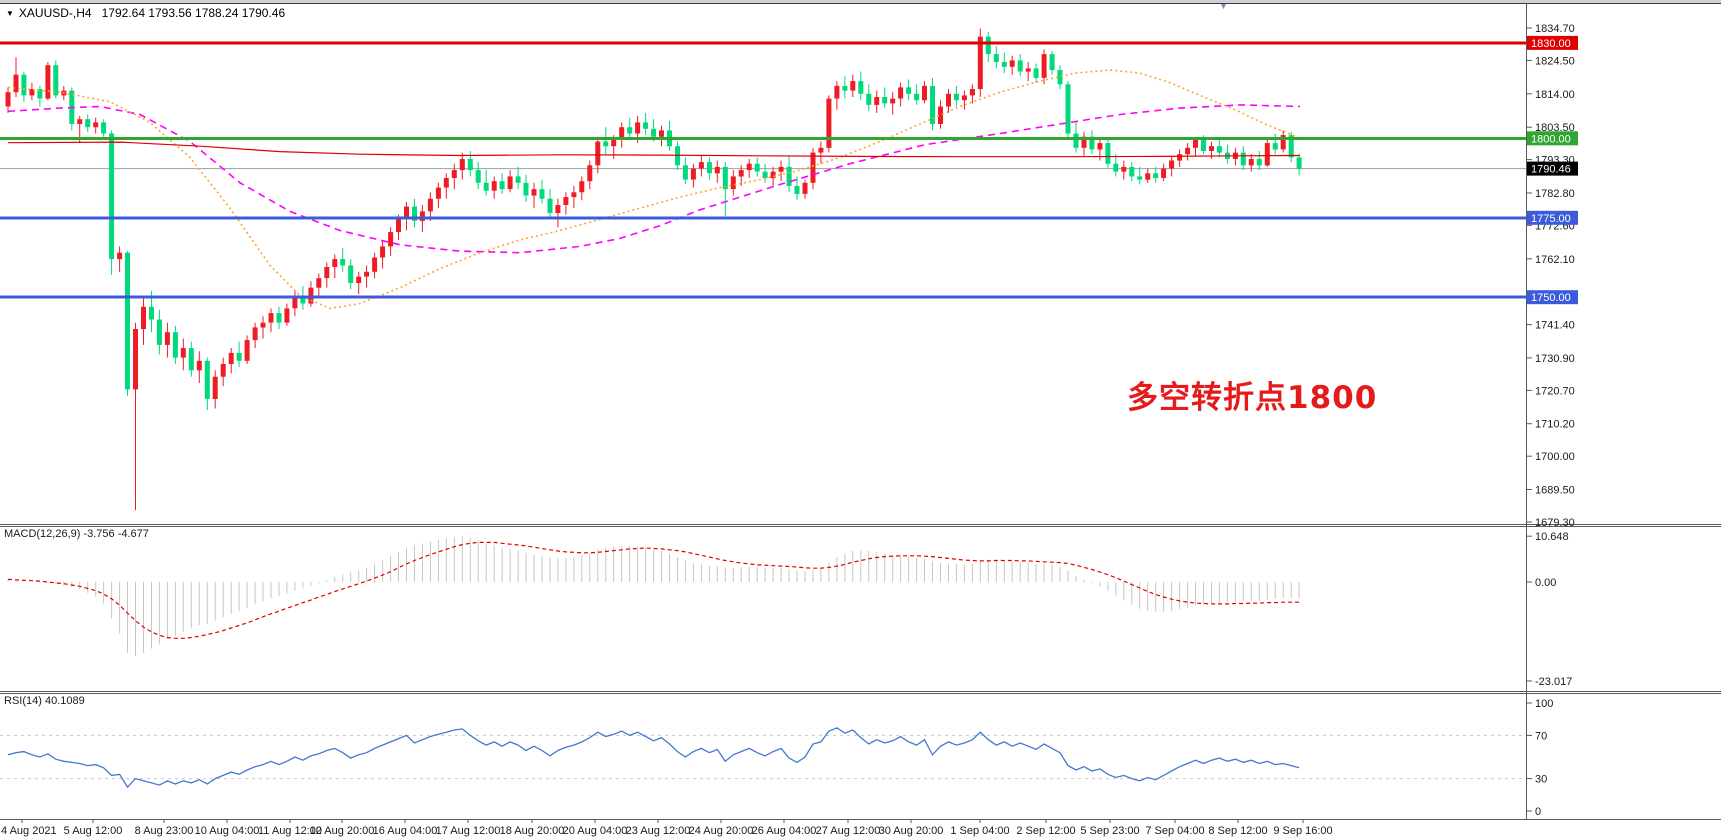 This screenshot has width=1721, height=840. Describe the element at coordinates (1555, 128) in the screenshot. I see `price-tick-label: 1803.50` at that location.